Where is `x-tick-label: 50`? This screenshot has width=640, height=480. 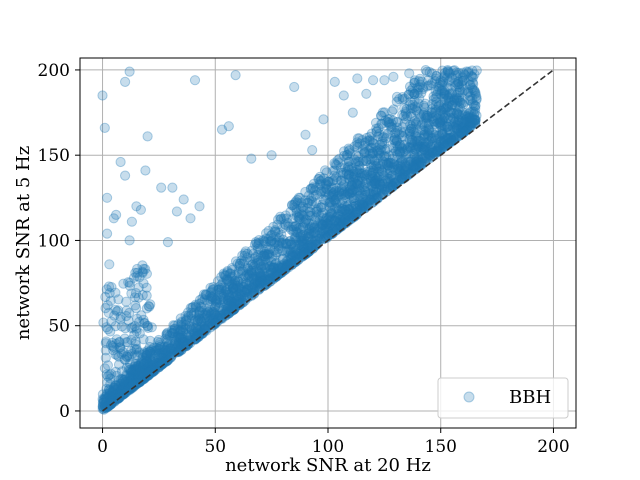
x-tick-label: 50 is located at coordinates (215, 447).